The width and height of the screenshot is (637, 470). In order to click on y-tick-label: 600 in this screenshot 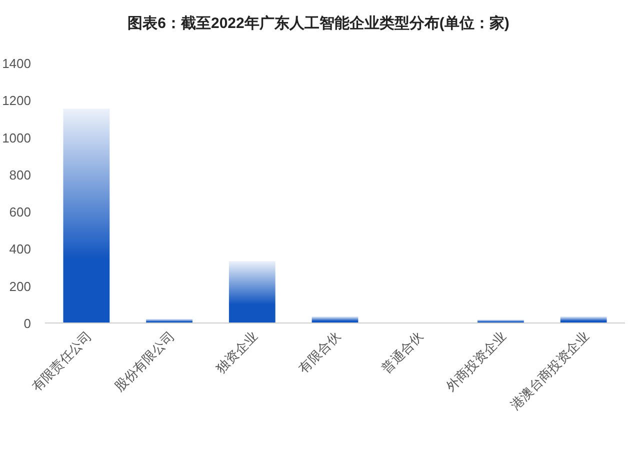, I will do `click(20, 212)`.